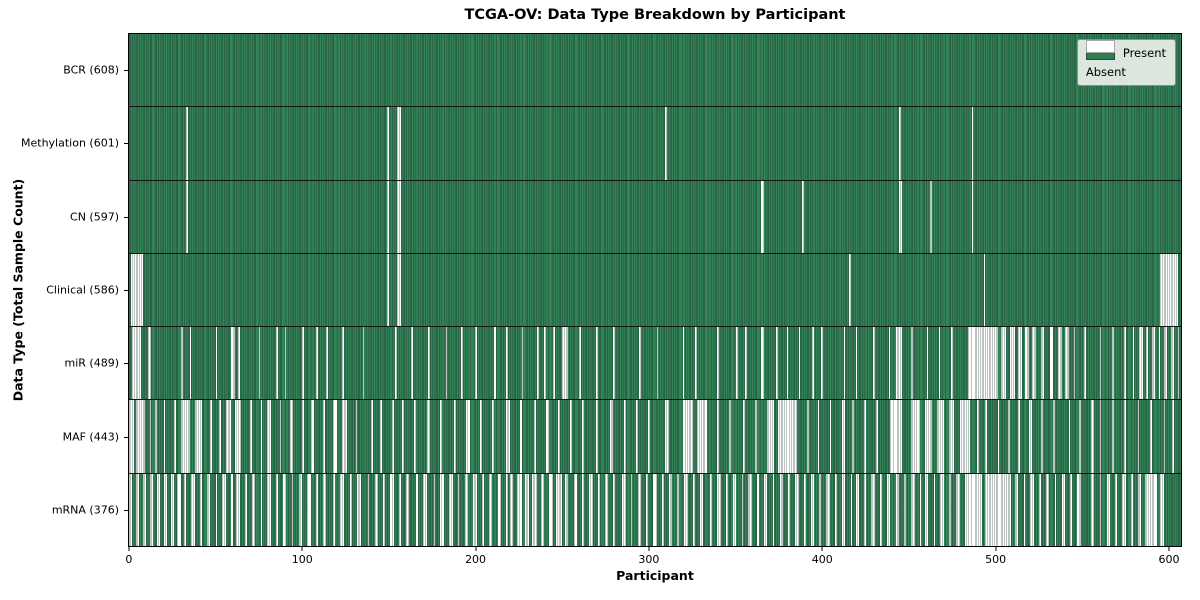  Describe the element at coordinates (655, 144) in the screenshot. I see `heatmap-row-methylation` at that location.